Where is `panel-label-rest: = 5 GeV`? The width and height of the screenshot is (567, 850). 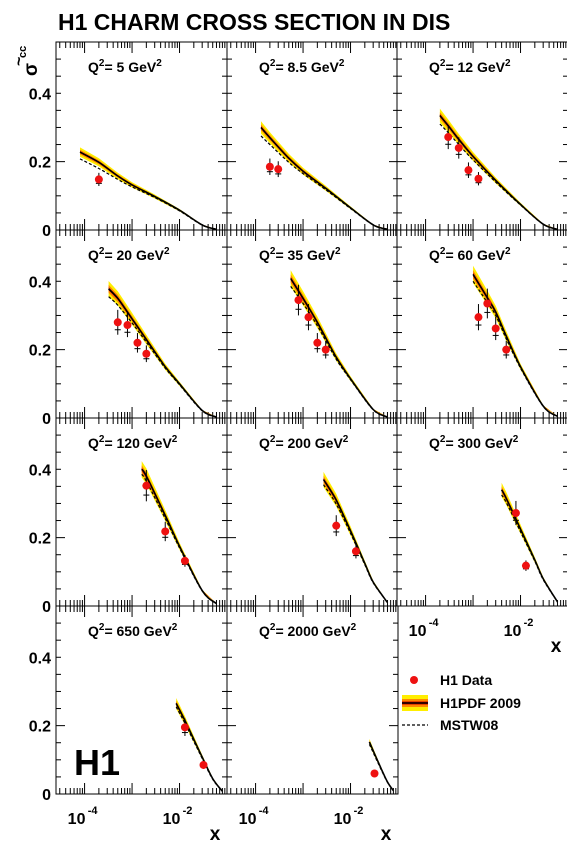
panel-label-rest: = 5 GeV is located at coordinates (130, 67).